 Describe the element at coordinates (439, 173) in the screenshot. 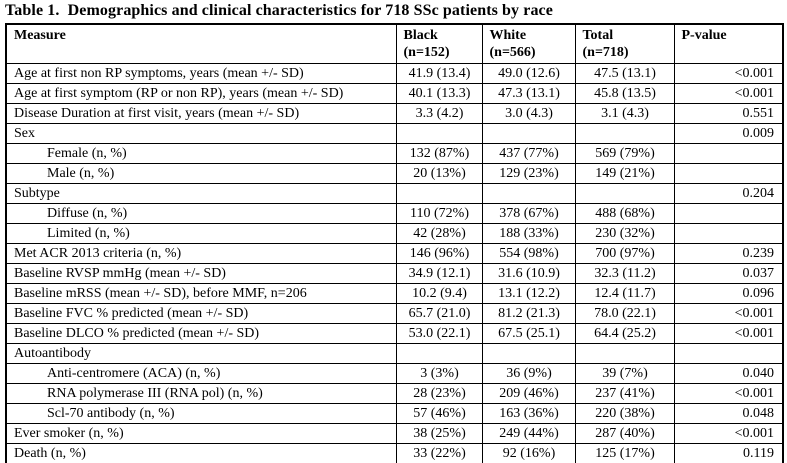

I see `black-value-cell: 20 (13%)` at that location.